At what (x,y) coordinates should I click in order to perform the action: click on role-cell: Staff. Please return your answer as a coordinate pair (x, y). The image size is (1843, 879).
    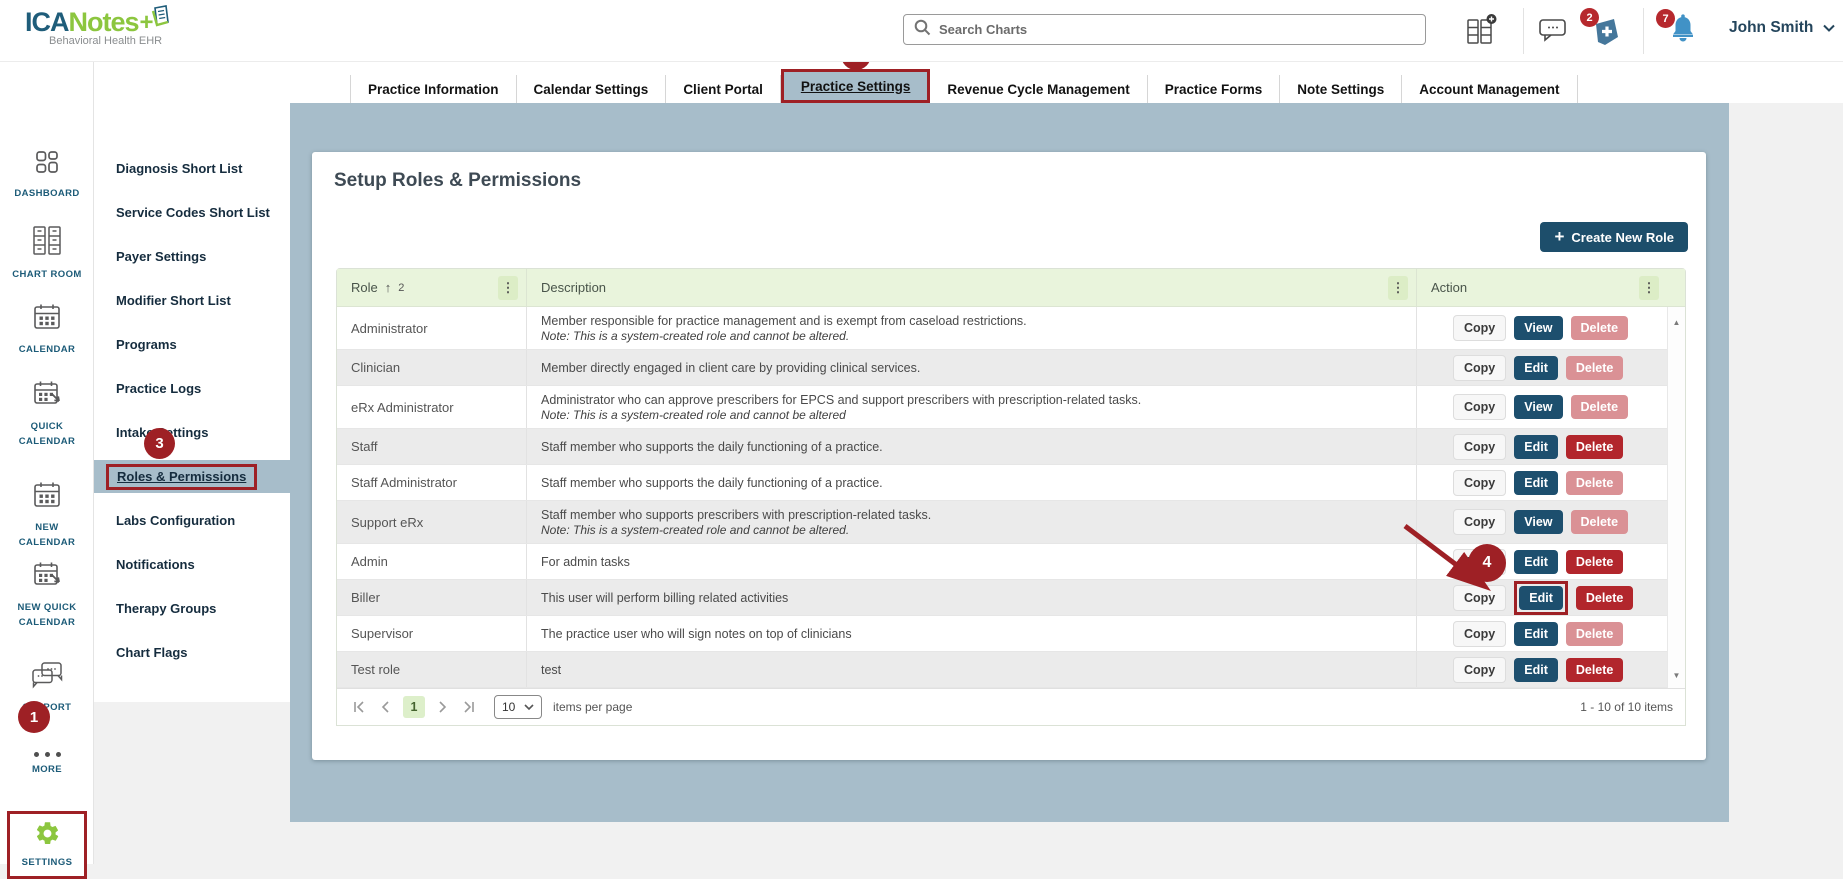
    Looking at the image, I should click on (432, 446).